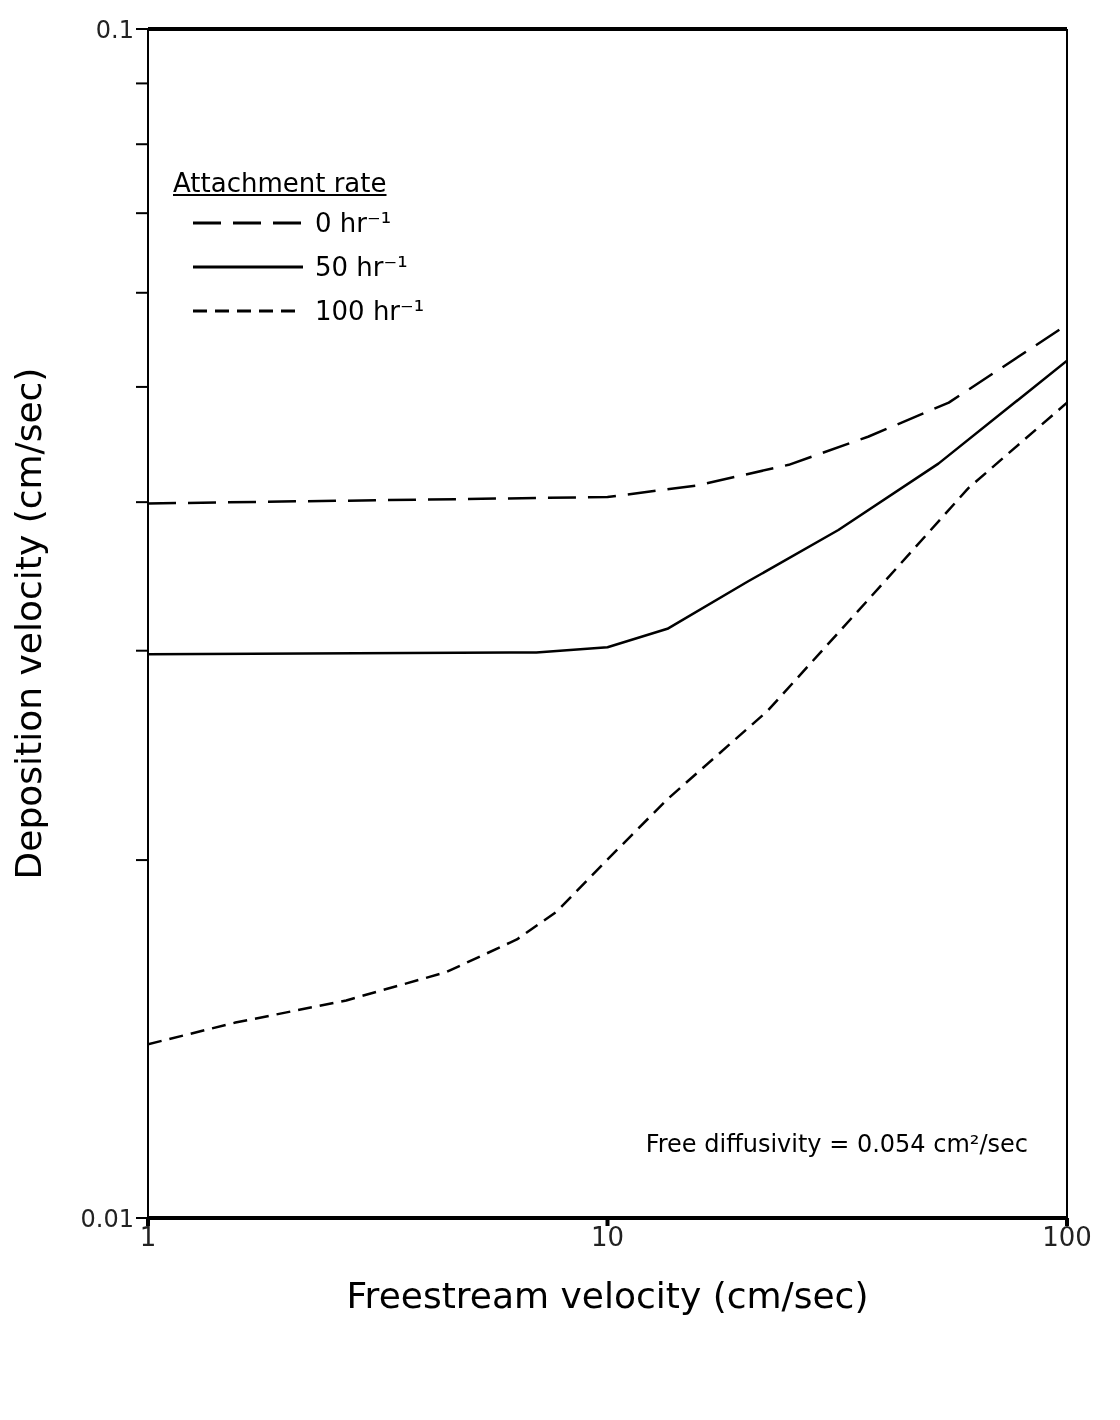 This screenshot has height=1420, width=1120. What do you see at coordinates (370, 311) in the screenshot?
I see `legend-label: 100 hr⁻¹` at bounding box center [370, 311].